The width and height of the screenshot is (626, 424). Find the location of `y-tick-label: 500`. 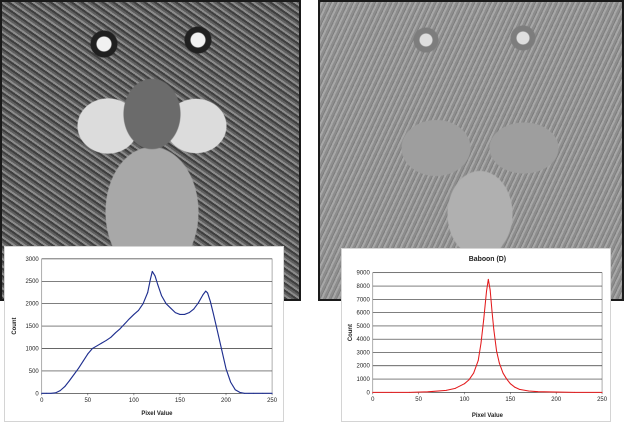

y-tick-label: 500 is located at coordinates (34, 372).